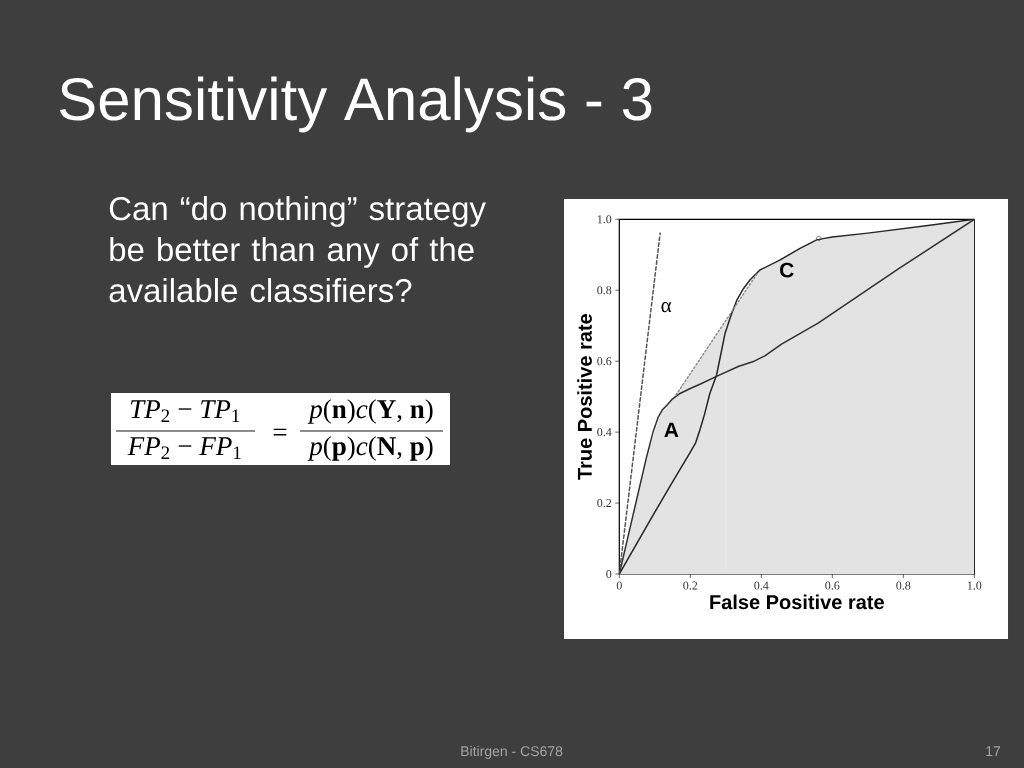 Image resolution: width=1024 pixels, height=768 pixels. I want to click on x-tick-label: 1.0, so click(974, 585).